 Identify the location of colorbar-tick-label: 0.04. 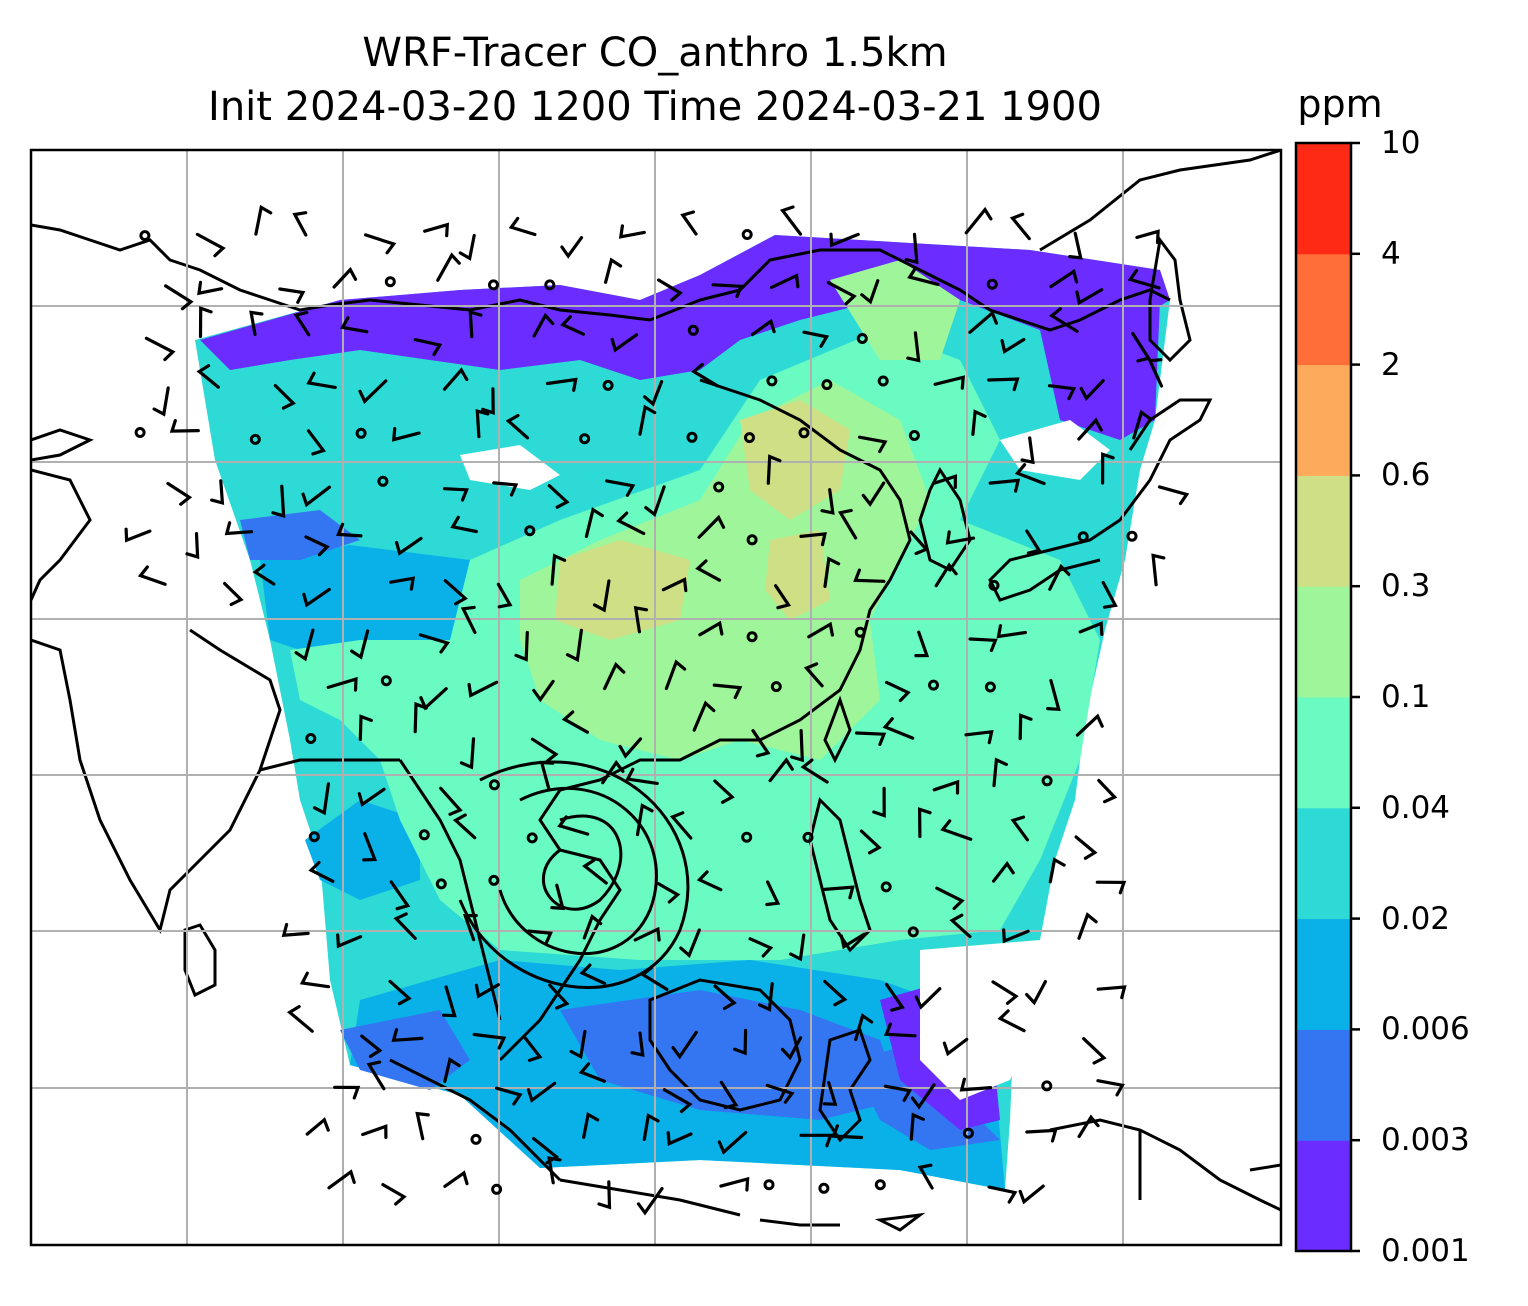
(1416, 807).